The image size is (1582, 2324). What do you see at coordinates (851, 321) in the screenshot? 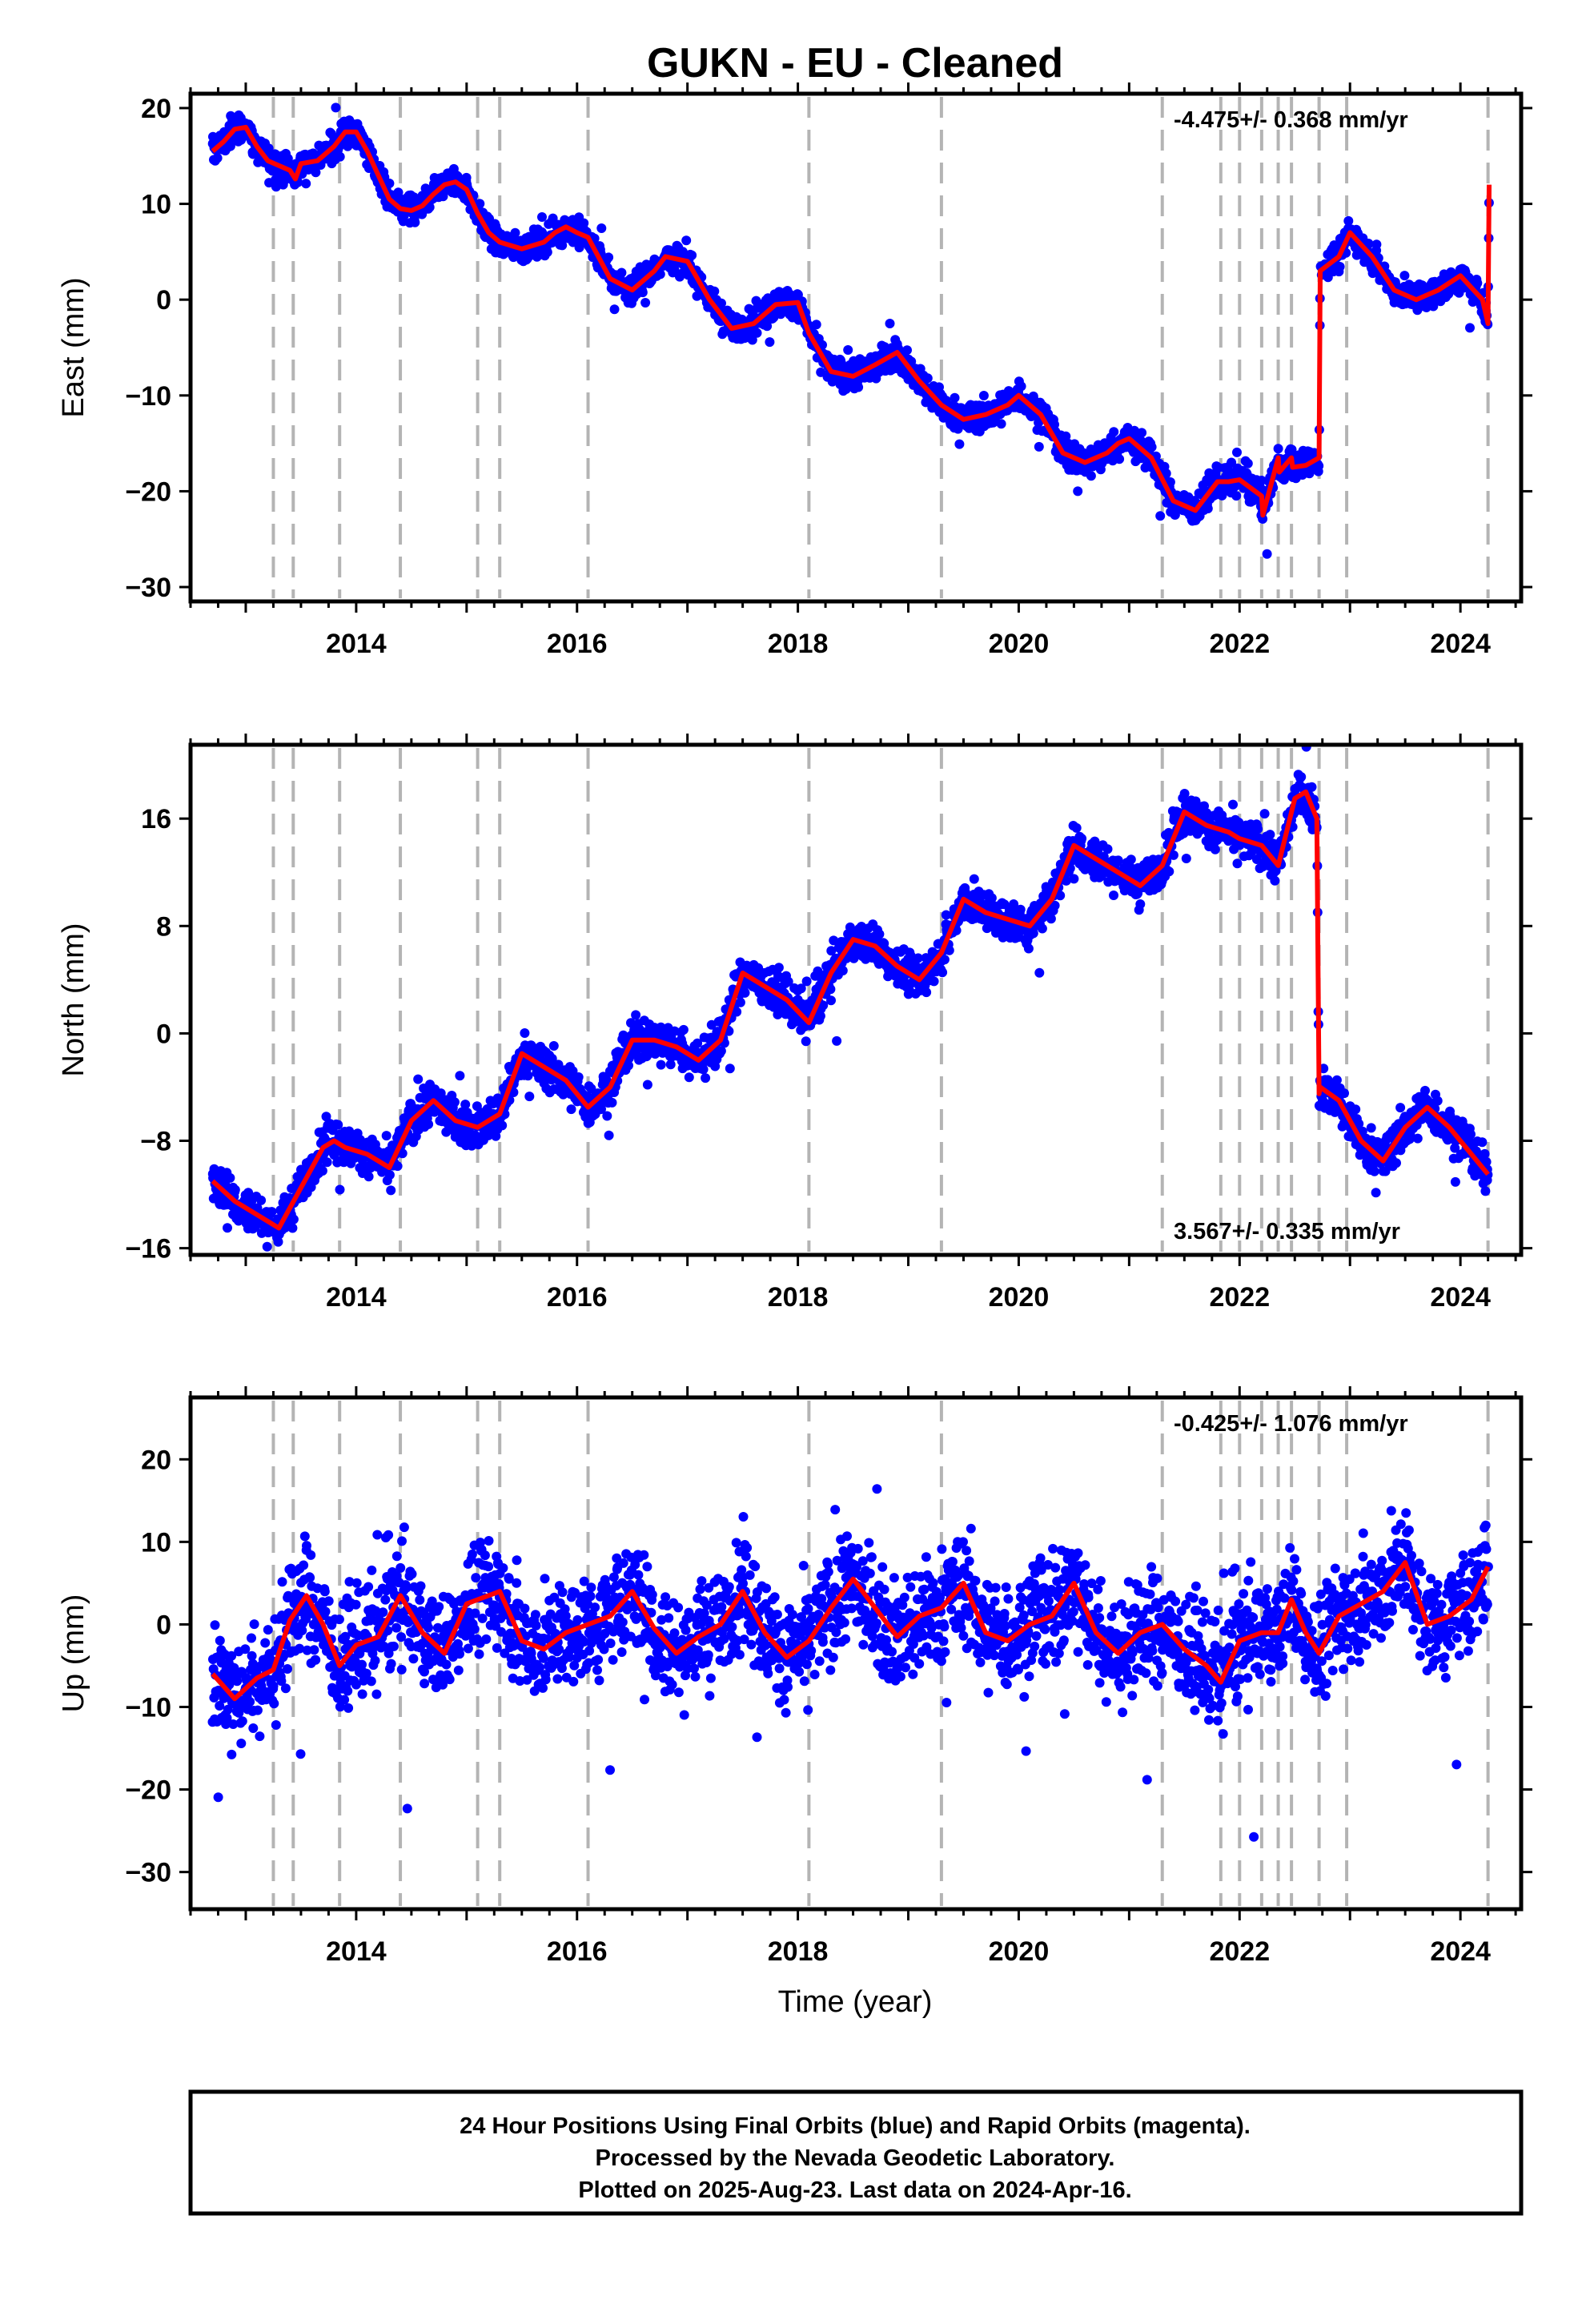
I see `model-fit-line` at bounding box center [851, 321].